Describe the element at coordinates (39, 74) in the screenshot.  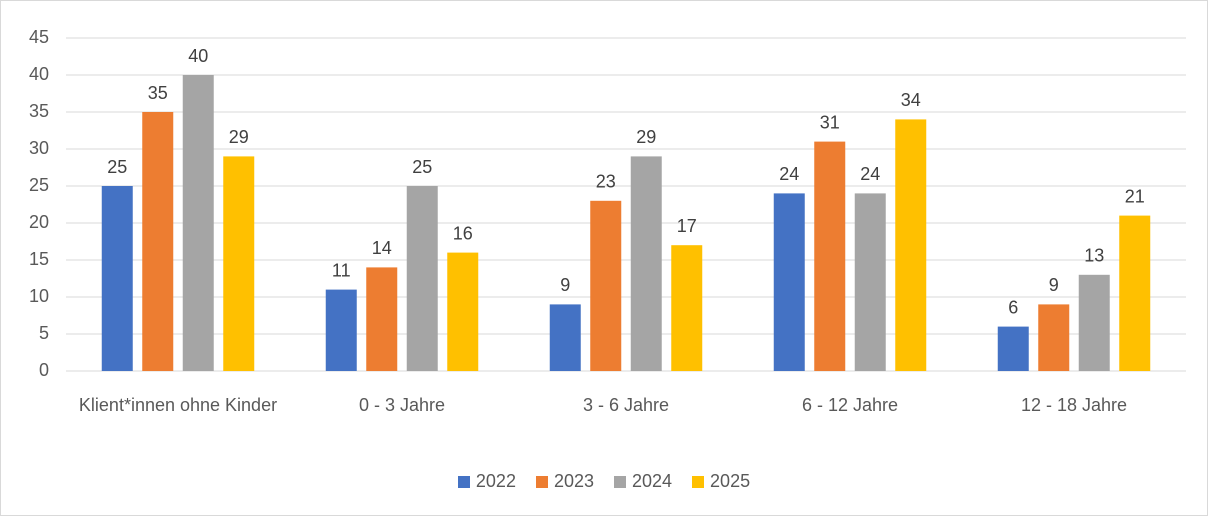
I see `y-tick-label: 40` at that location.